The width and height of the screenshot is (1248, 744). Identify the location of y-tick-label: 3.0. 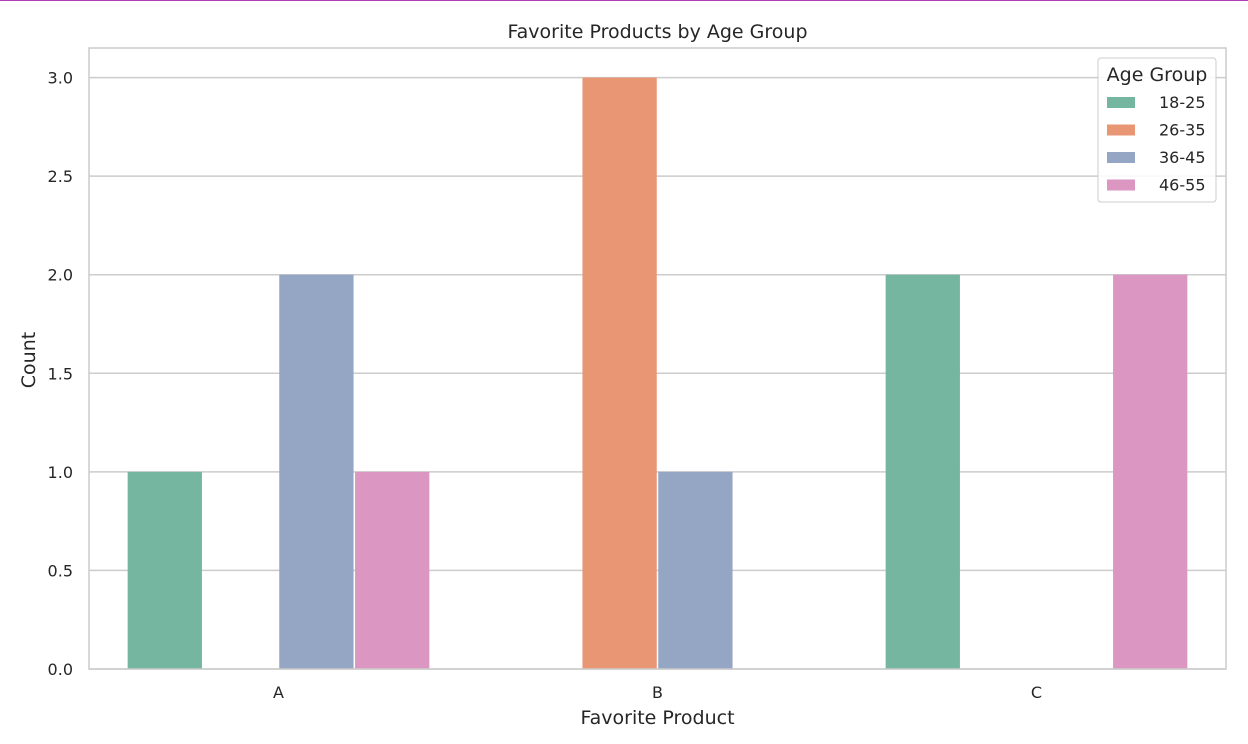
(60, 78).